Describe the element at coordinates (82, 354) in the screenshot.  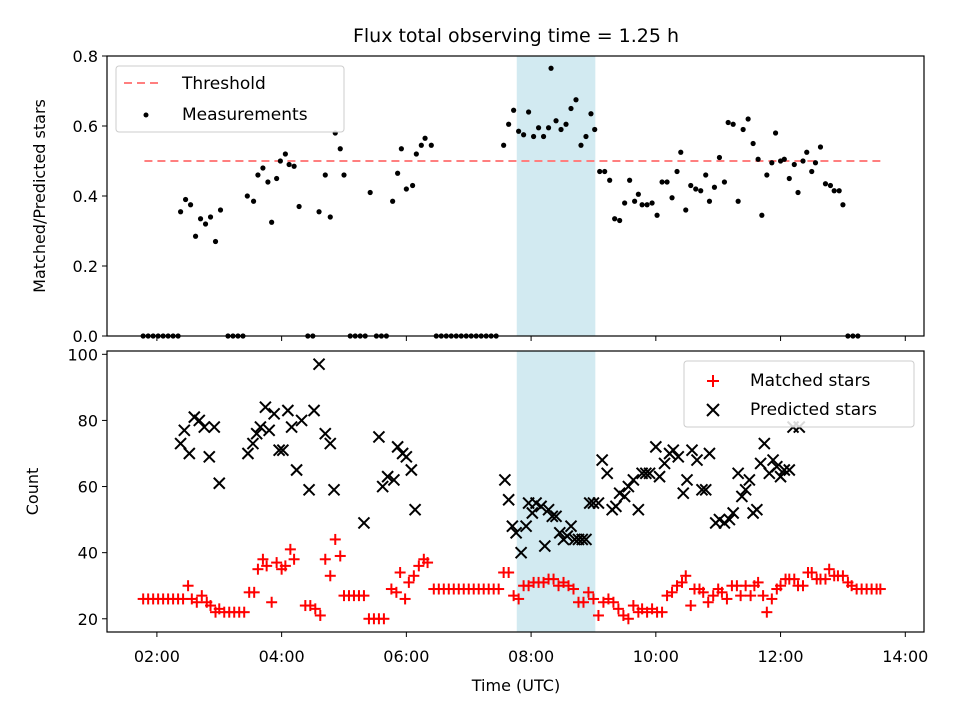
I see `bottom-ytick-label: 100` at that location.